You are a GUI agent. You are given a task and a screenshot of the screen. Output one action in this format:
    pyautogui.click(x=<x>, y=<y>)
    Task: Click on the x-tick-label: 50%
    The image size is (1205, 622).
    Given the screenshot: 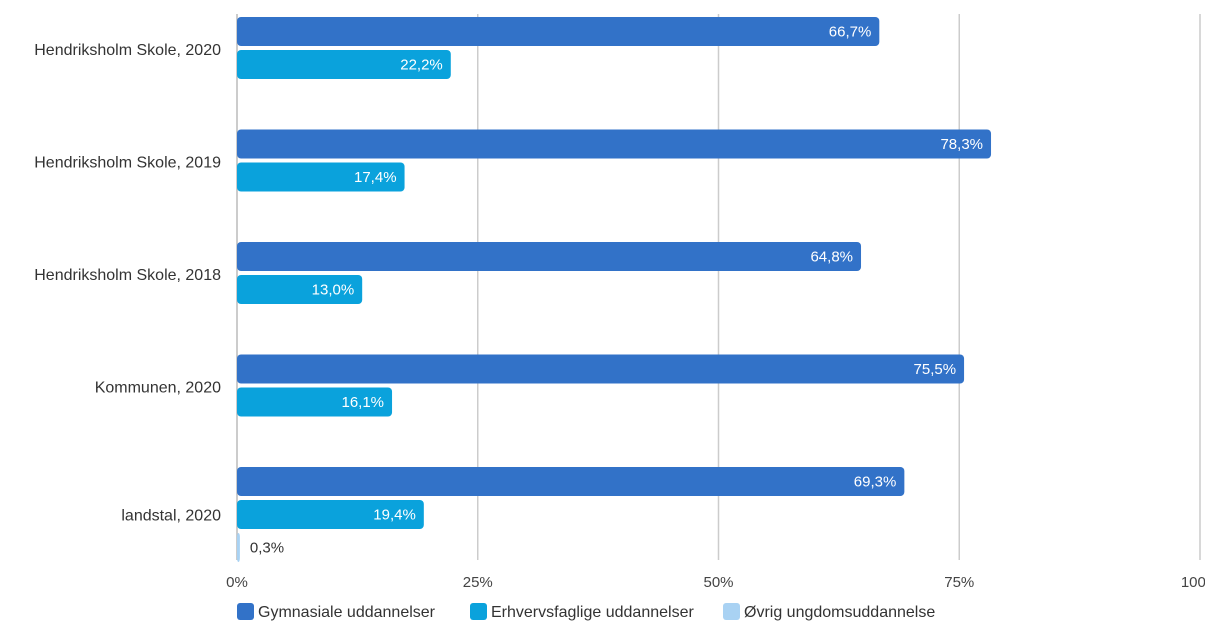 What is the action you would take?
    pyautogui.click(x=718, y=582)
    